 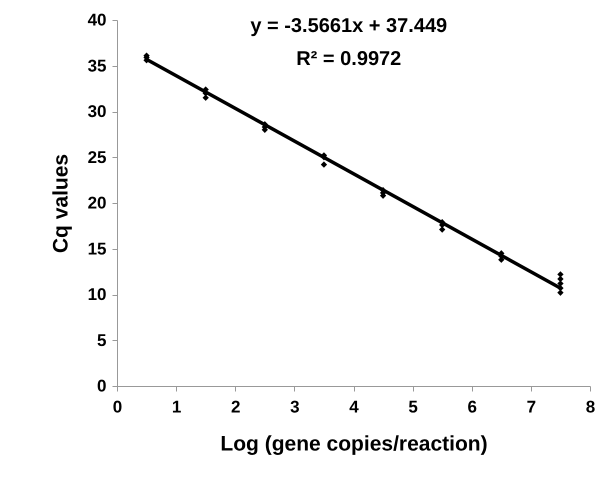 I want to click on x-tick-label: 2, so click(x=235, y=407).